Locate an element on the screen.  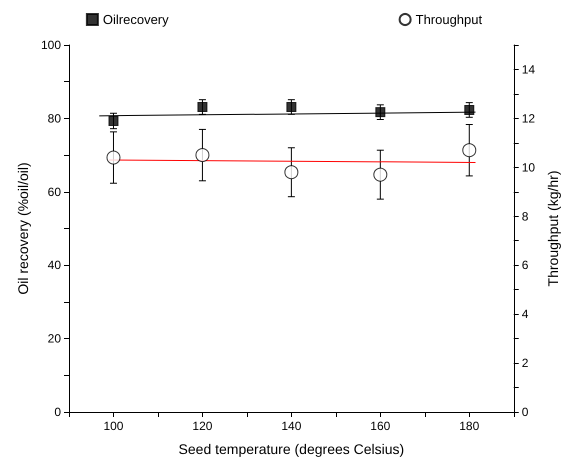
y-tick-label: 100 is located at coordinates (51, 45).